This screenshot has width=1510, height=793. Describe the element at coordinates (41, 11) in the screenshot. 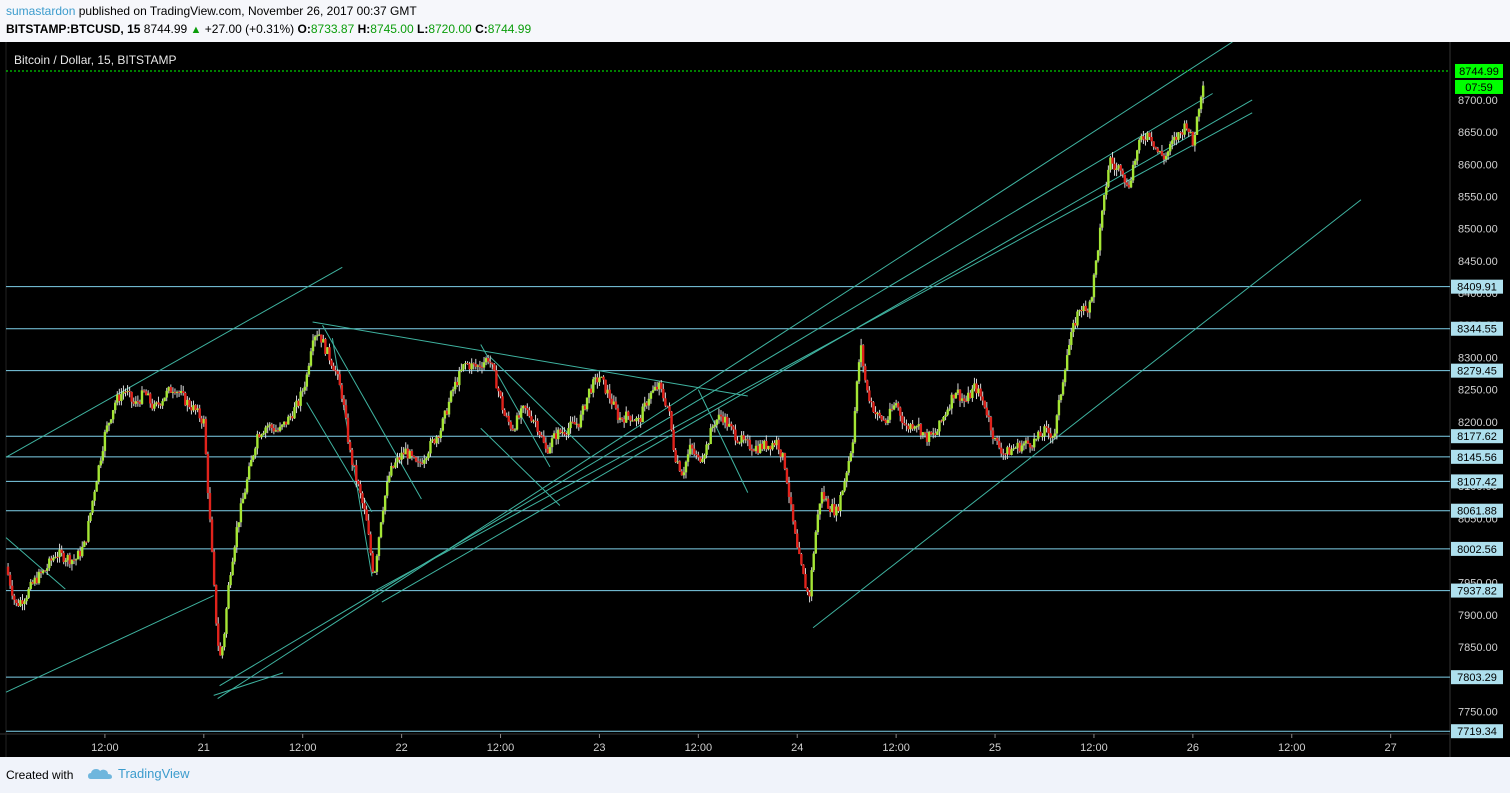

I see `author-link: sumastardon` at that location.